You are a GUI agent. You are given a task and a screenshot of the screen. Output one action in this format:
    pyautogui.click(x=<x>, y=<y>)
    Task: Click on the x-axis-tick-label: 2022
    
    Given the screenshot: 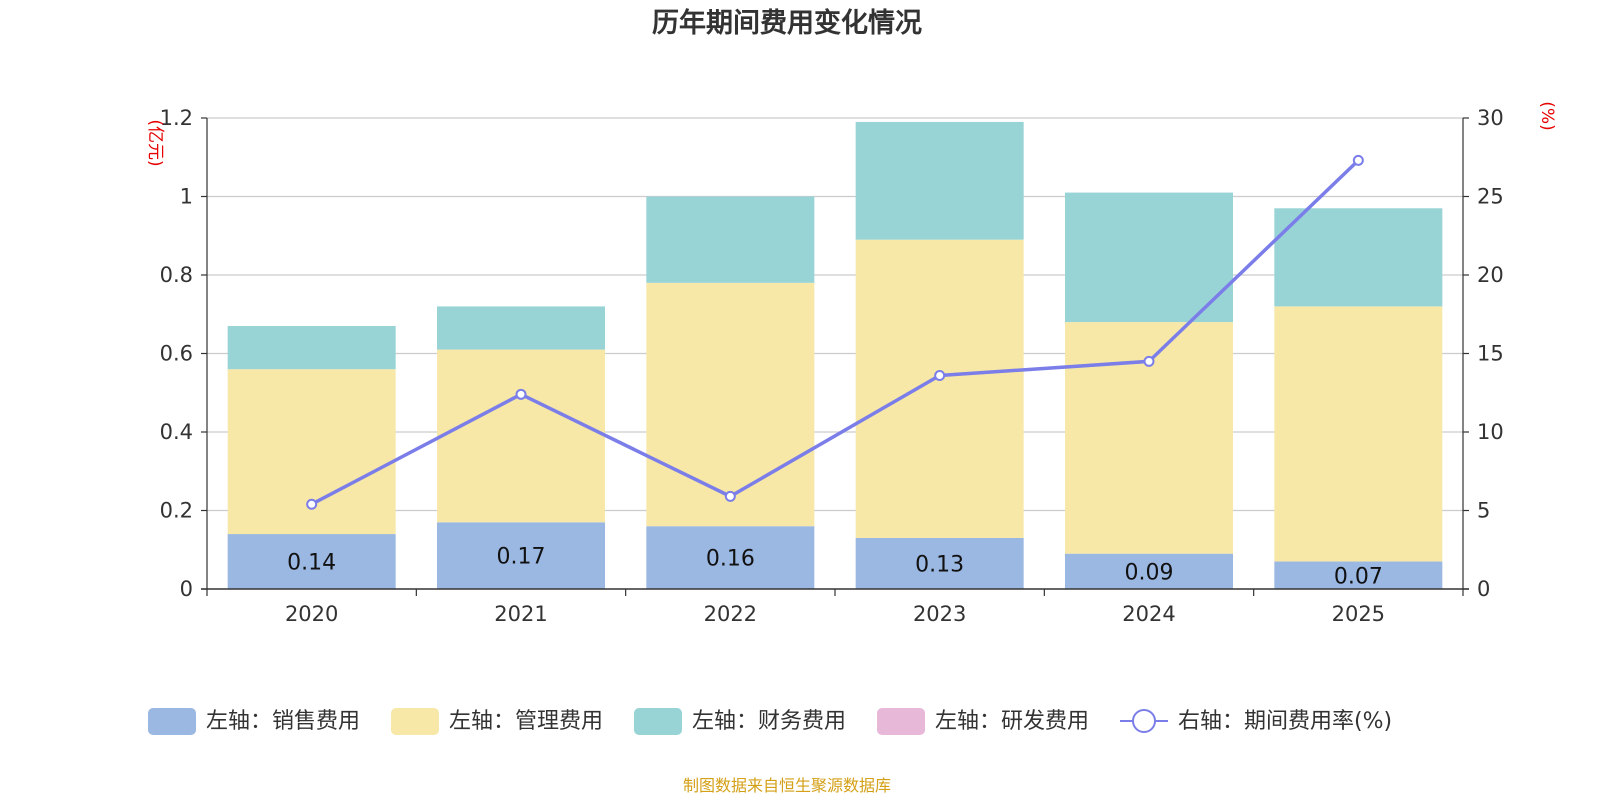 What is the action you would take?
    pyautogui.click(x=730, y=614)
    